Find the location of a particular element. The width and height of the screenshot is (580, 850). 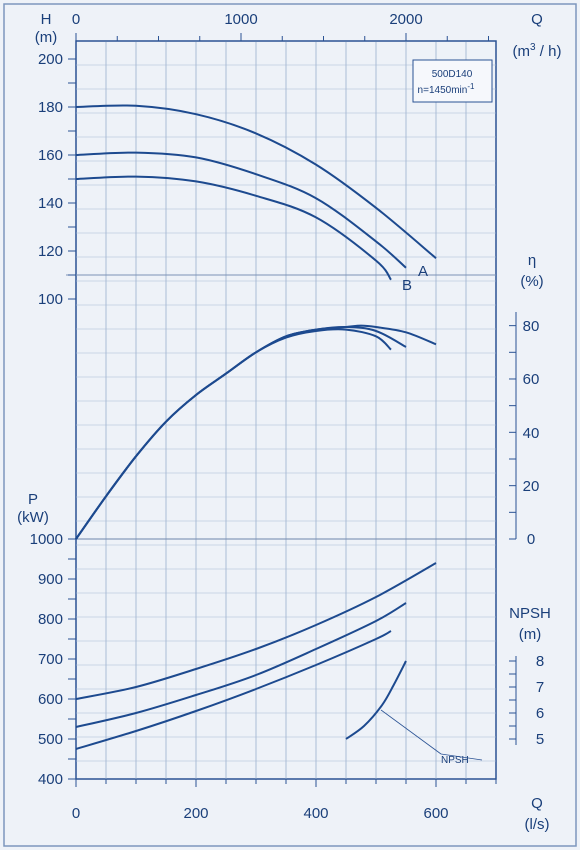

power-tick-700: 700 is located at coordinates (50, 659).